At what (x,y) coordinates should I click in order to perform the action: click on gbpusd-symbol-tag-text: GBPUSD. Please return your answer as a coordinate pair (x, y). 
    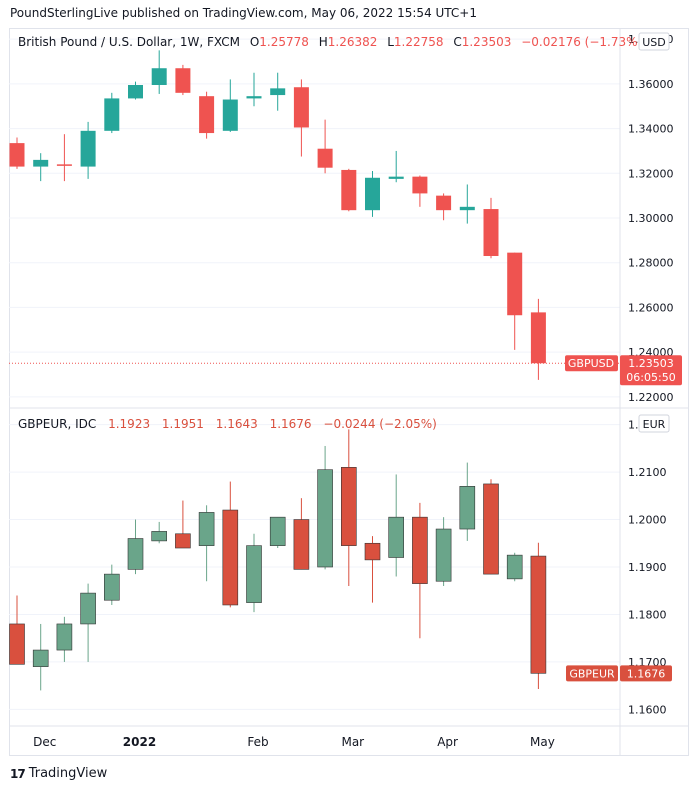
    Looking at the image, I should click on (591, 363).